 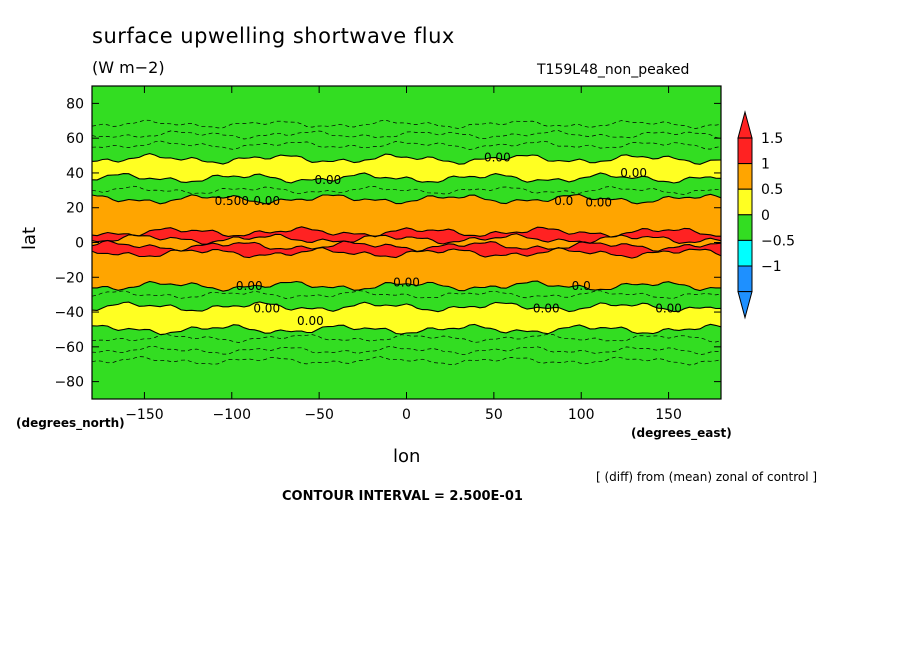 What do you see at coordinates (75, 174) in the screenshot?
I see `y-tick-label: 40` at bounding box center [75, 174].